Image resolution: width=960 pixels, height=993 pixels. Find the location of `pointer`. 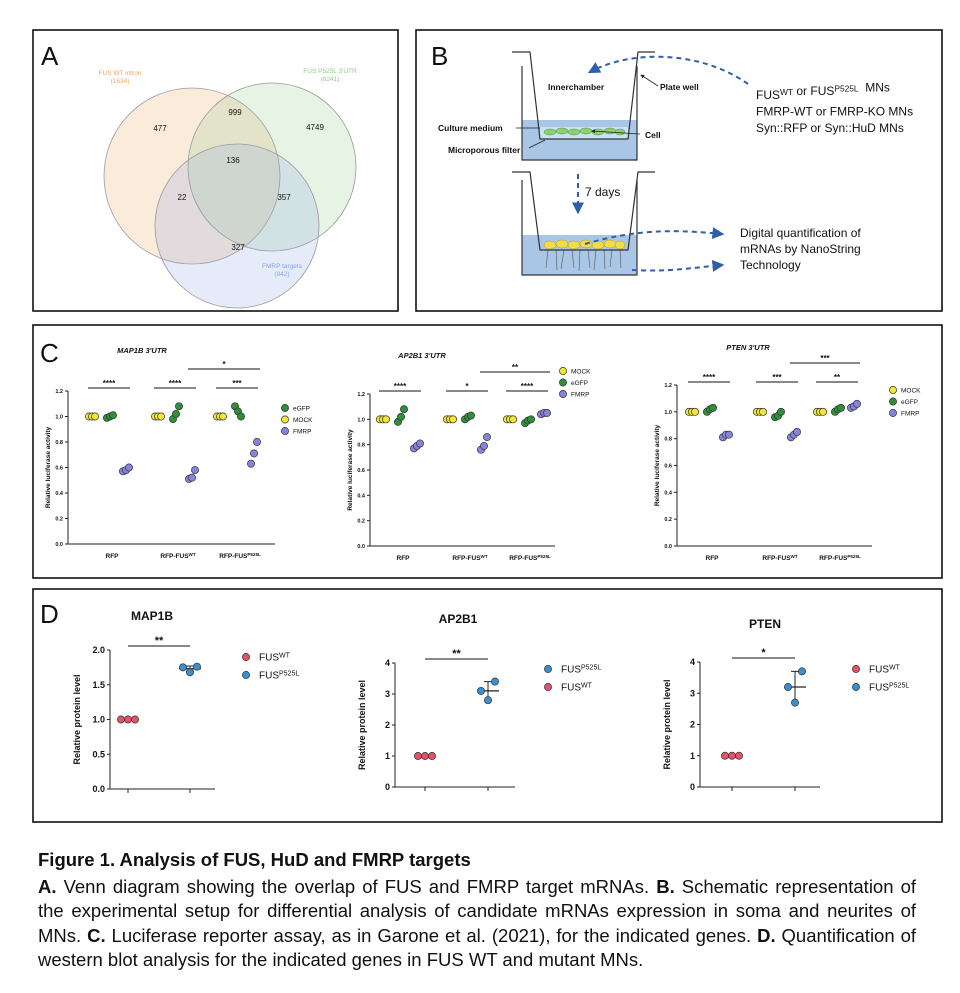

pointer is located at coordinates (537, 144).